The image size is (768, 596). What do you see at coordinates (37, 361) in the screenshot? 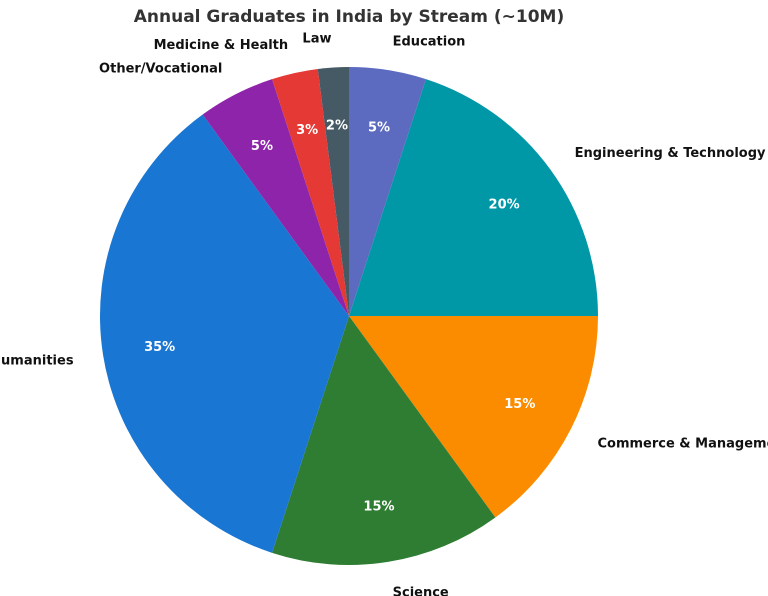
I see `slice-label-arts-and-humanities: Arts & Humanities` at bounding box center [37, 361].